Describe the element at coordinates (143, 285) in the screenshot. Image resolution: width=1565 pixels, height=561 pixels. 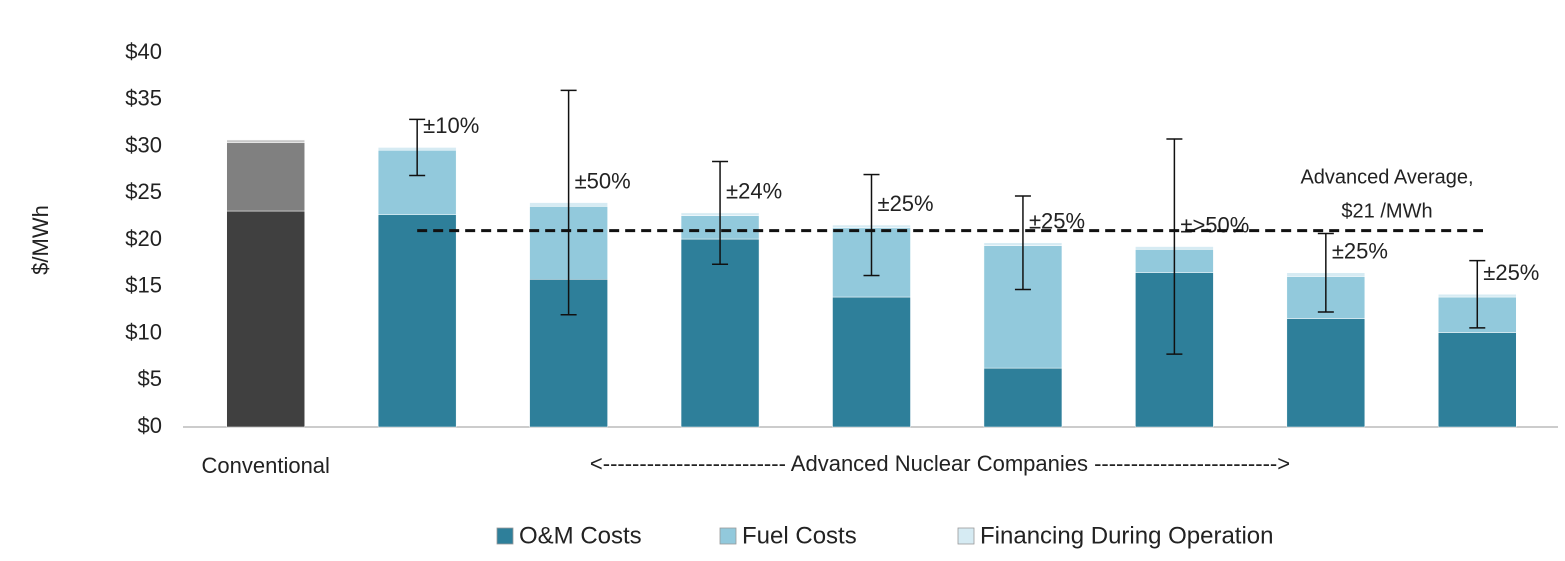
I see `y-tick-label: $15` at that location.